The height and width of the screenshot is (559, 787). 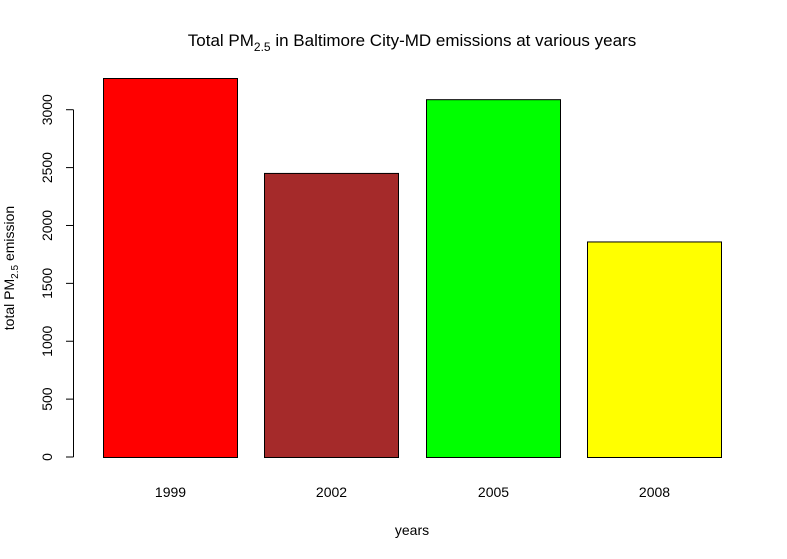 What do you see at coordinates (47, 340) in the screenshot?
I see `y-tick-label-1000: 1000` at bounding box center [47, 340].